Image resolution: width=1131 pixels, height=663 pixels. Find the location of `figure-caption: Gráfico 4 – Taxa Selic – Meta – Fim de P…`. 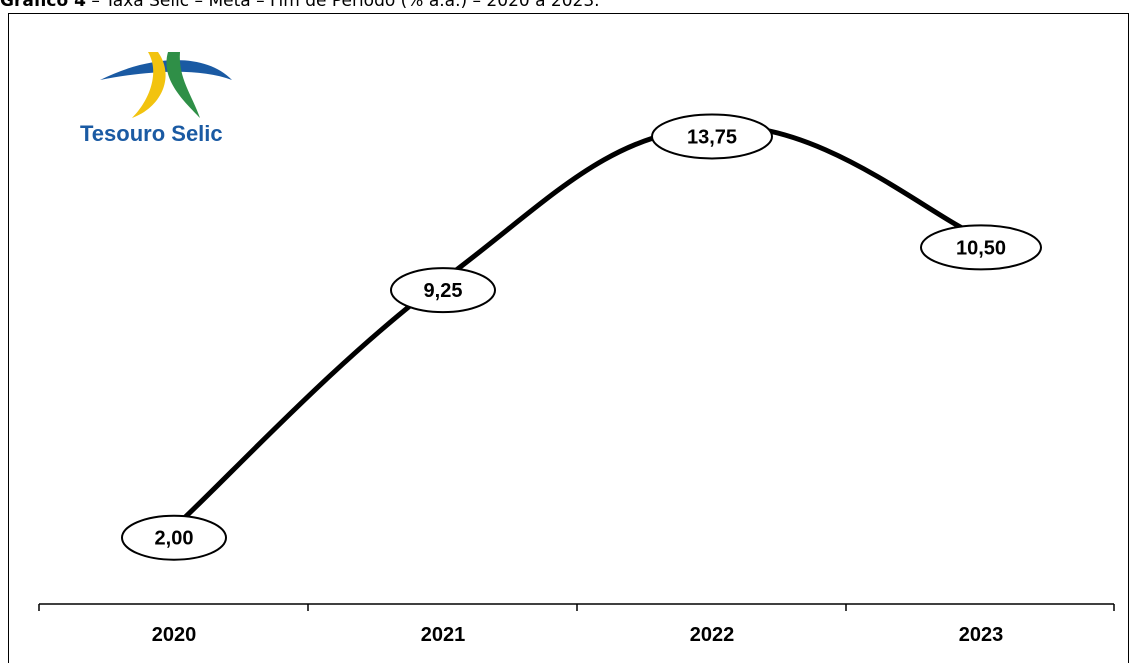

figure-caption: Gráfico 4 – Taxa Selic – Meta – Fim de P… is located at coordinates (300, 5).